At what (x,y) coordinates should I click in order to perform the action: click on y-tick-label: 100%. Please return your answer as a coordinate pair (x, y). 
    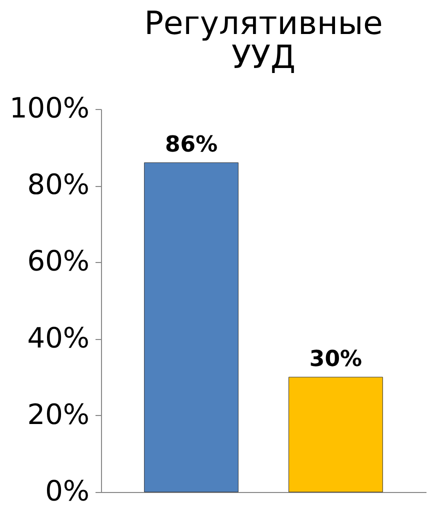
    Looking at the image, I should click on (49, 108).